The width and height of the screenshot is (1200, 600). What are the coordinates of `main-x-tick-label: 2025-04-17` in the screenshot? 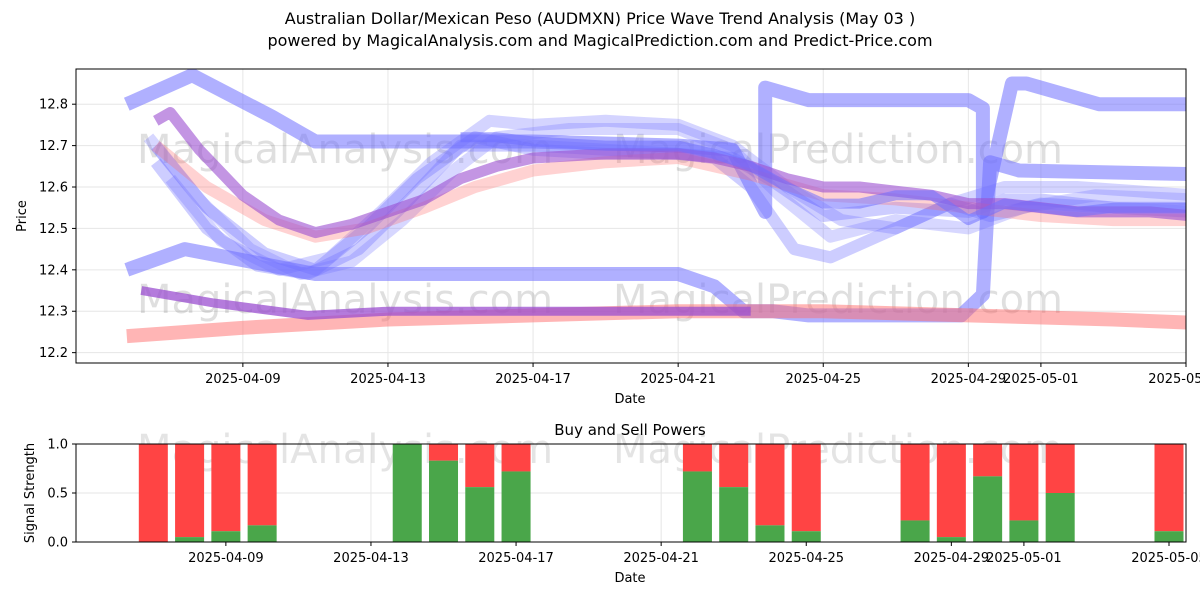 It's located at (533, 379).